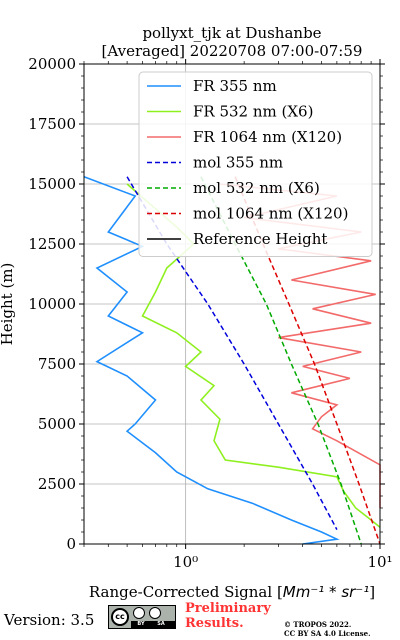 The image size is (400, 640). I want to click on legend-label: FR 355 nm, so click(235, 86).